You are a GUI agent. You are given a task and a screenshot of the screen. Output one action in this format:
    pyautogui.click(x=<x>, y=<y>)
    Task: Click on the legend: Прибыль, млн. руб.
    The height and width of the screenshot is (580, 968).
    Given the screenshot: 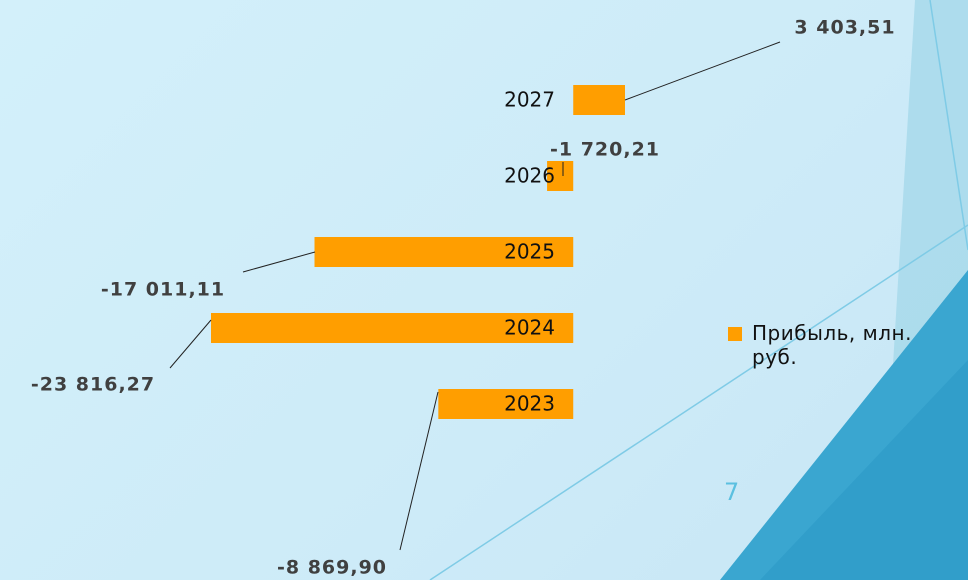 What is the action you would take?
    pyautogui.click(x=845, y=345)
    